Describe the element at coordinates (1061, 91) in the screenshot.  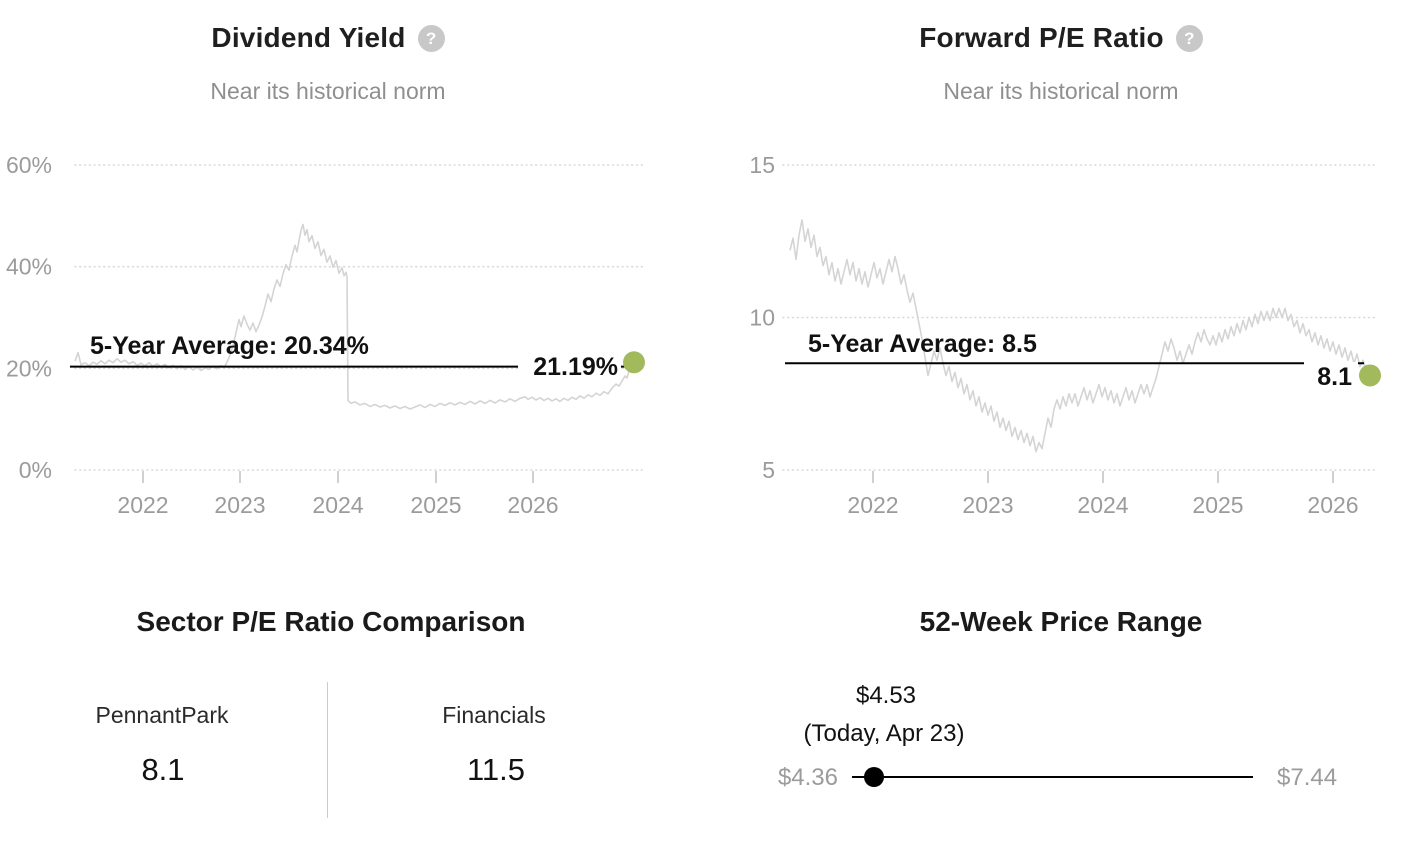
I see `forward-pe-subtitle: Near its historical norm` at that location.